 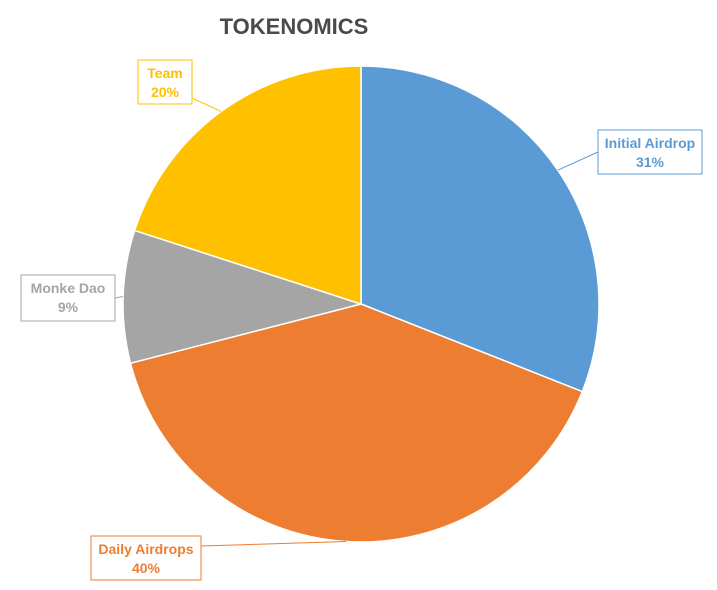 What do you see at coordinates (294, 26) in the screenshot?
I see `chart-title: TOKENOMICS` at bounding box center [294, 26].